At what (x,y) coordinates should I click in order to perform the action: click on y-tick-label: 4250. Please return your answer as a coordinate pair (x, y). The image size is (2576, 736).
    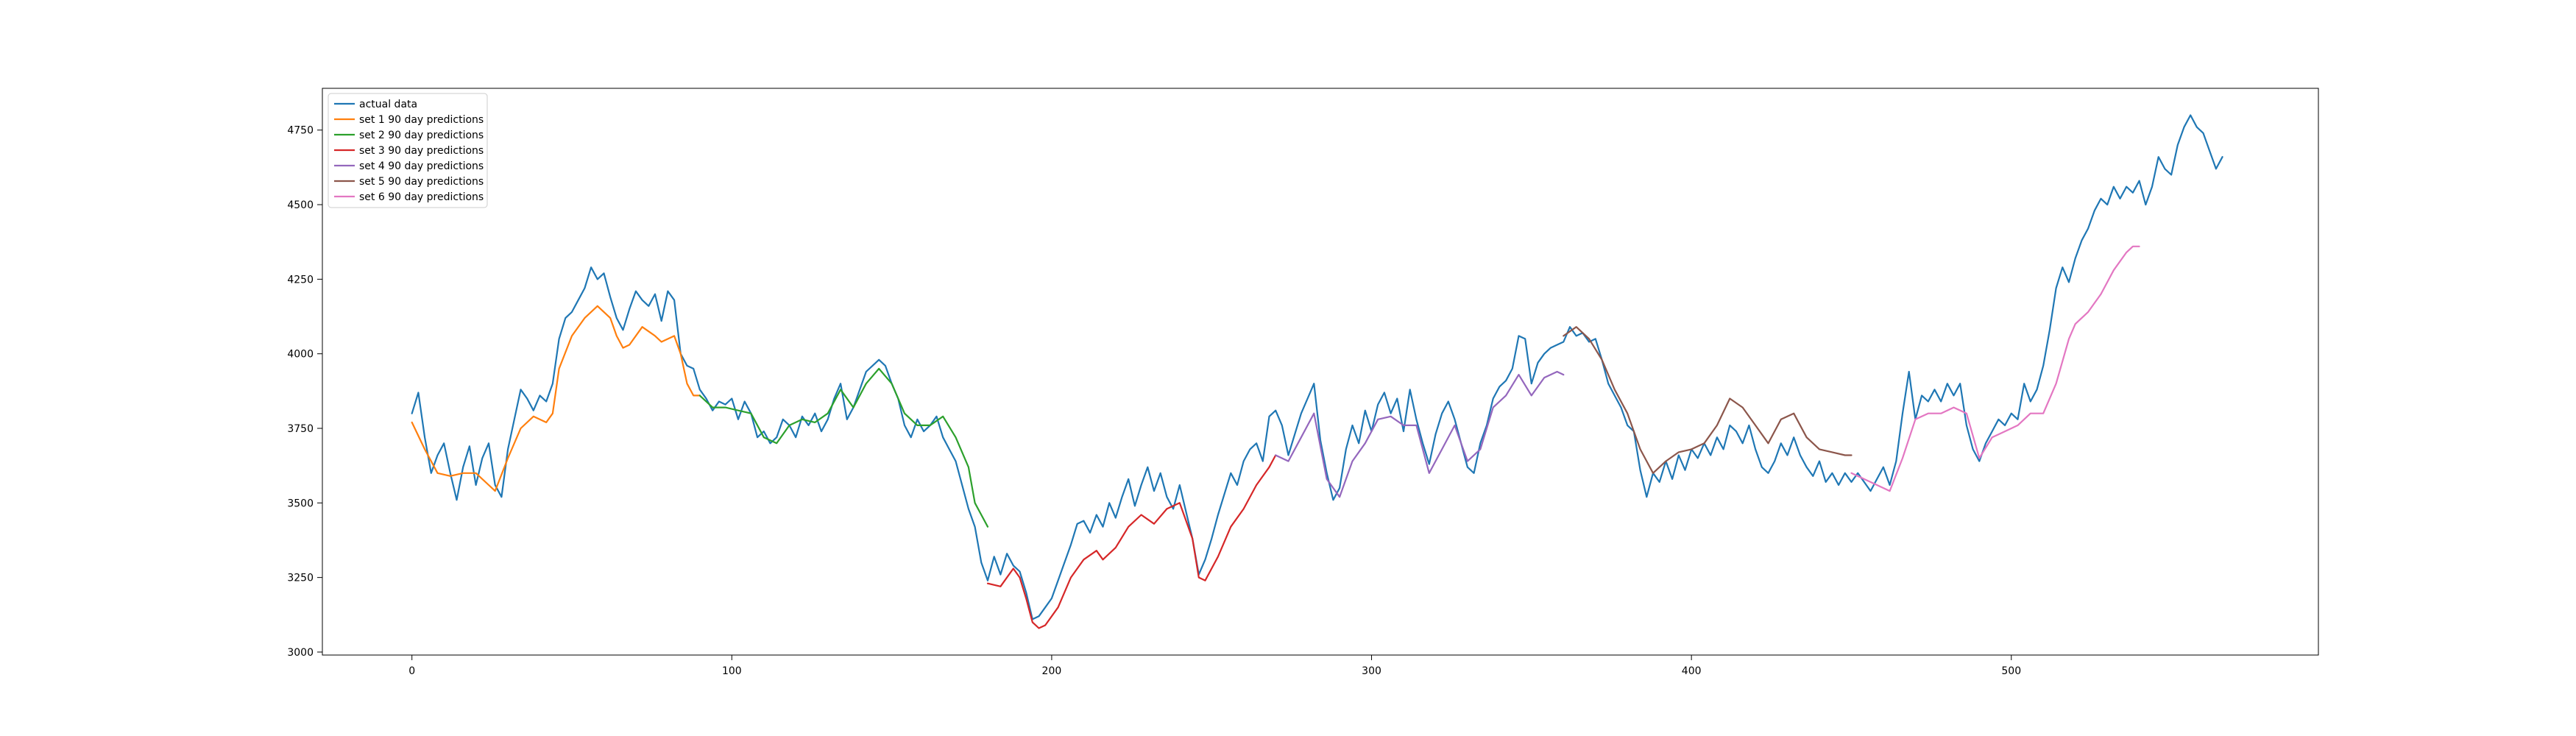
    Looking at the image, I should click on (300, 280).